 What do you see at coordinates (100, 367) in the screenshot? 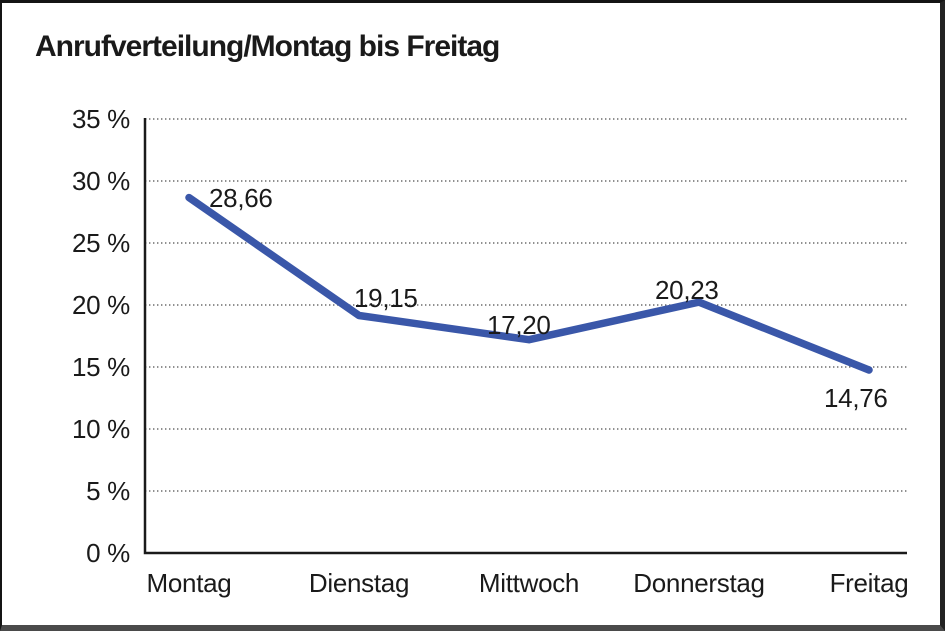
I see `y-axis-tick-label: 15 %` at bounding box center [100, 367].